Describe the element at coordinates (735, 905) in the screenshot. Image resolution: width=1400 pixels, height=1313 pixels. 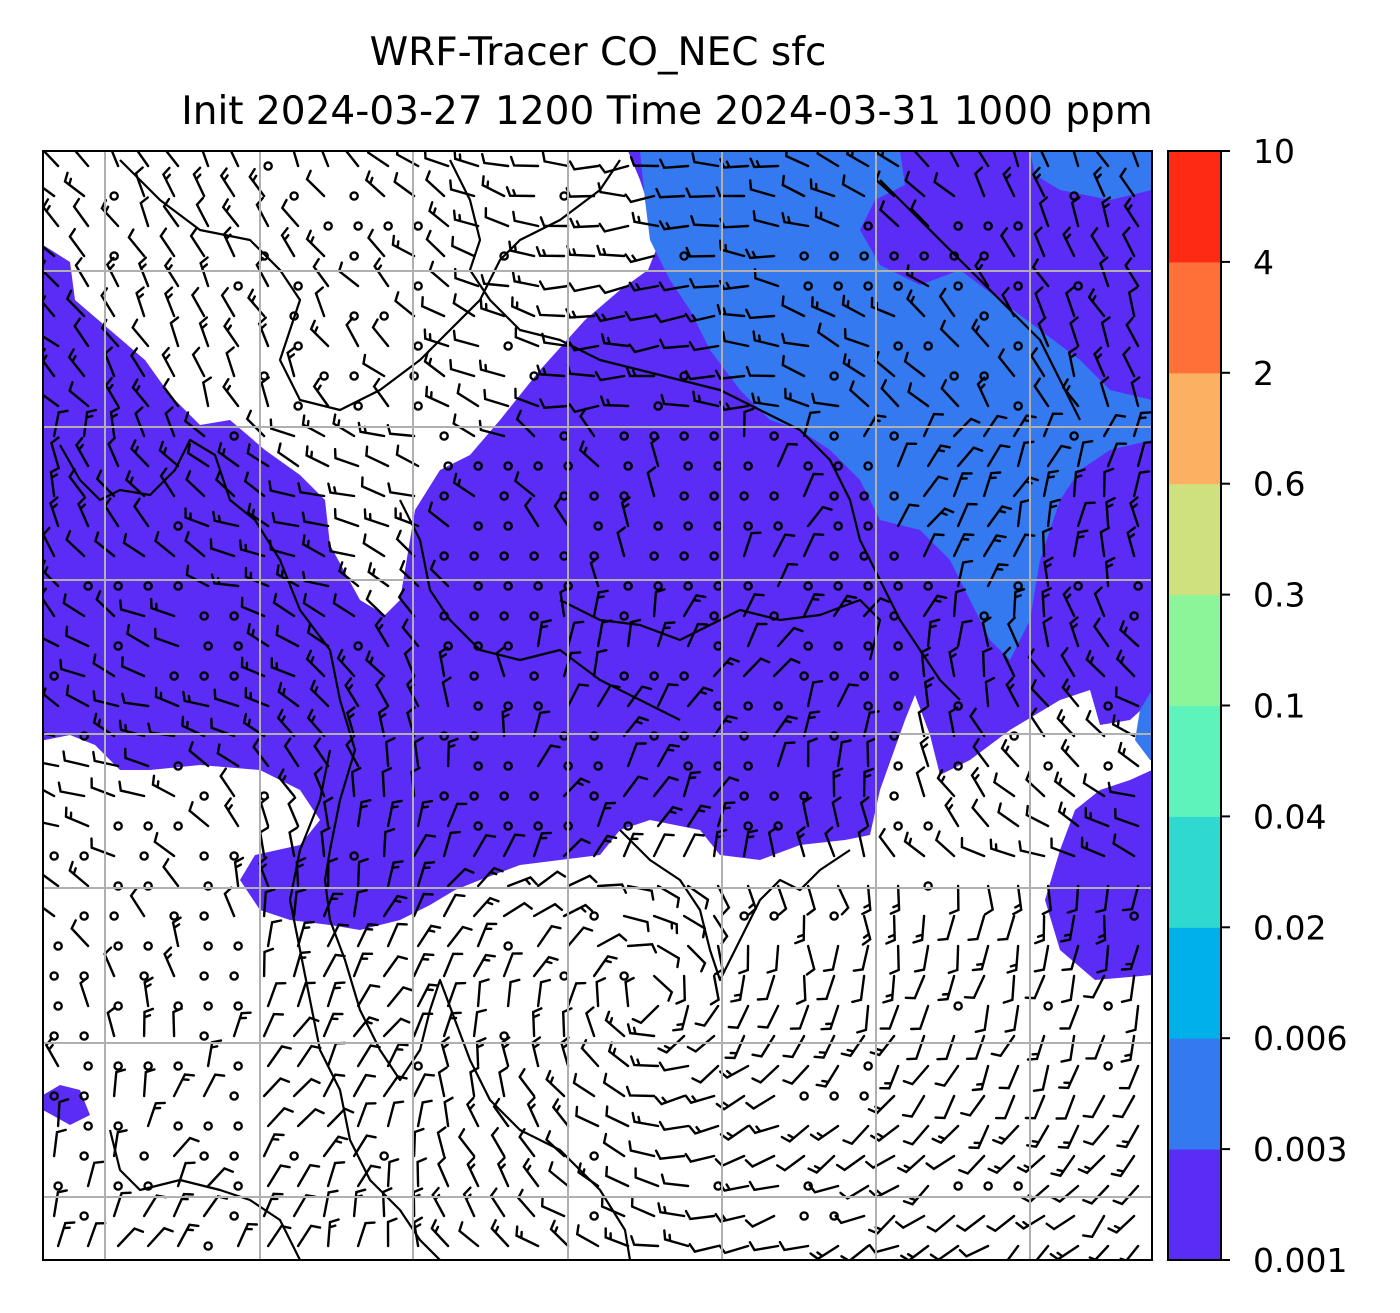
I see `border-south-bay` at that location.